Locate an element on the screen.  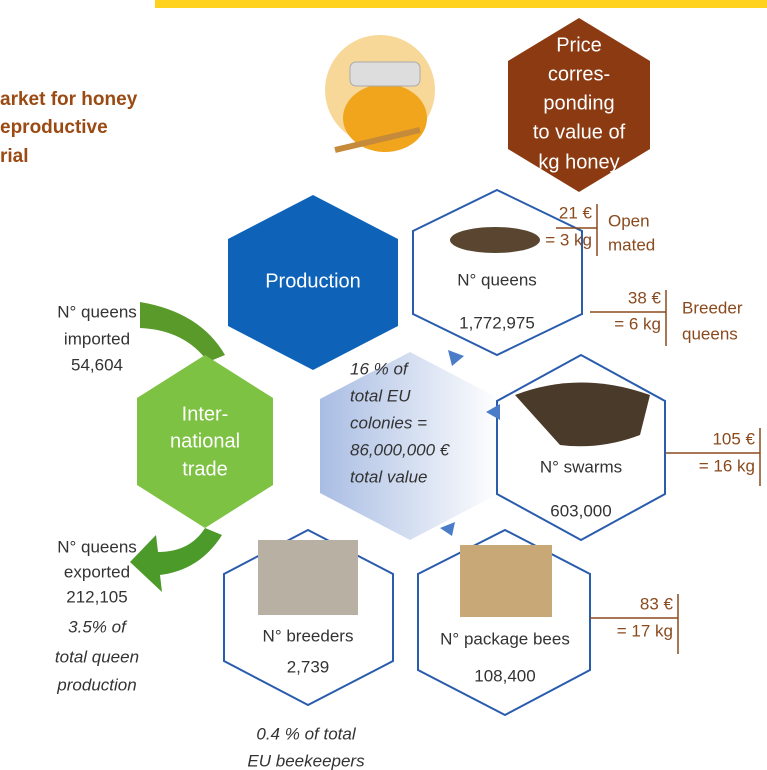
import-arrow is located at coordinates (182, 332).